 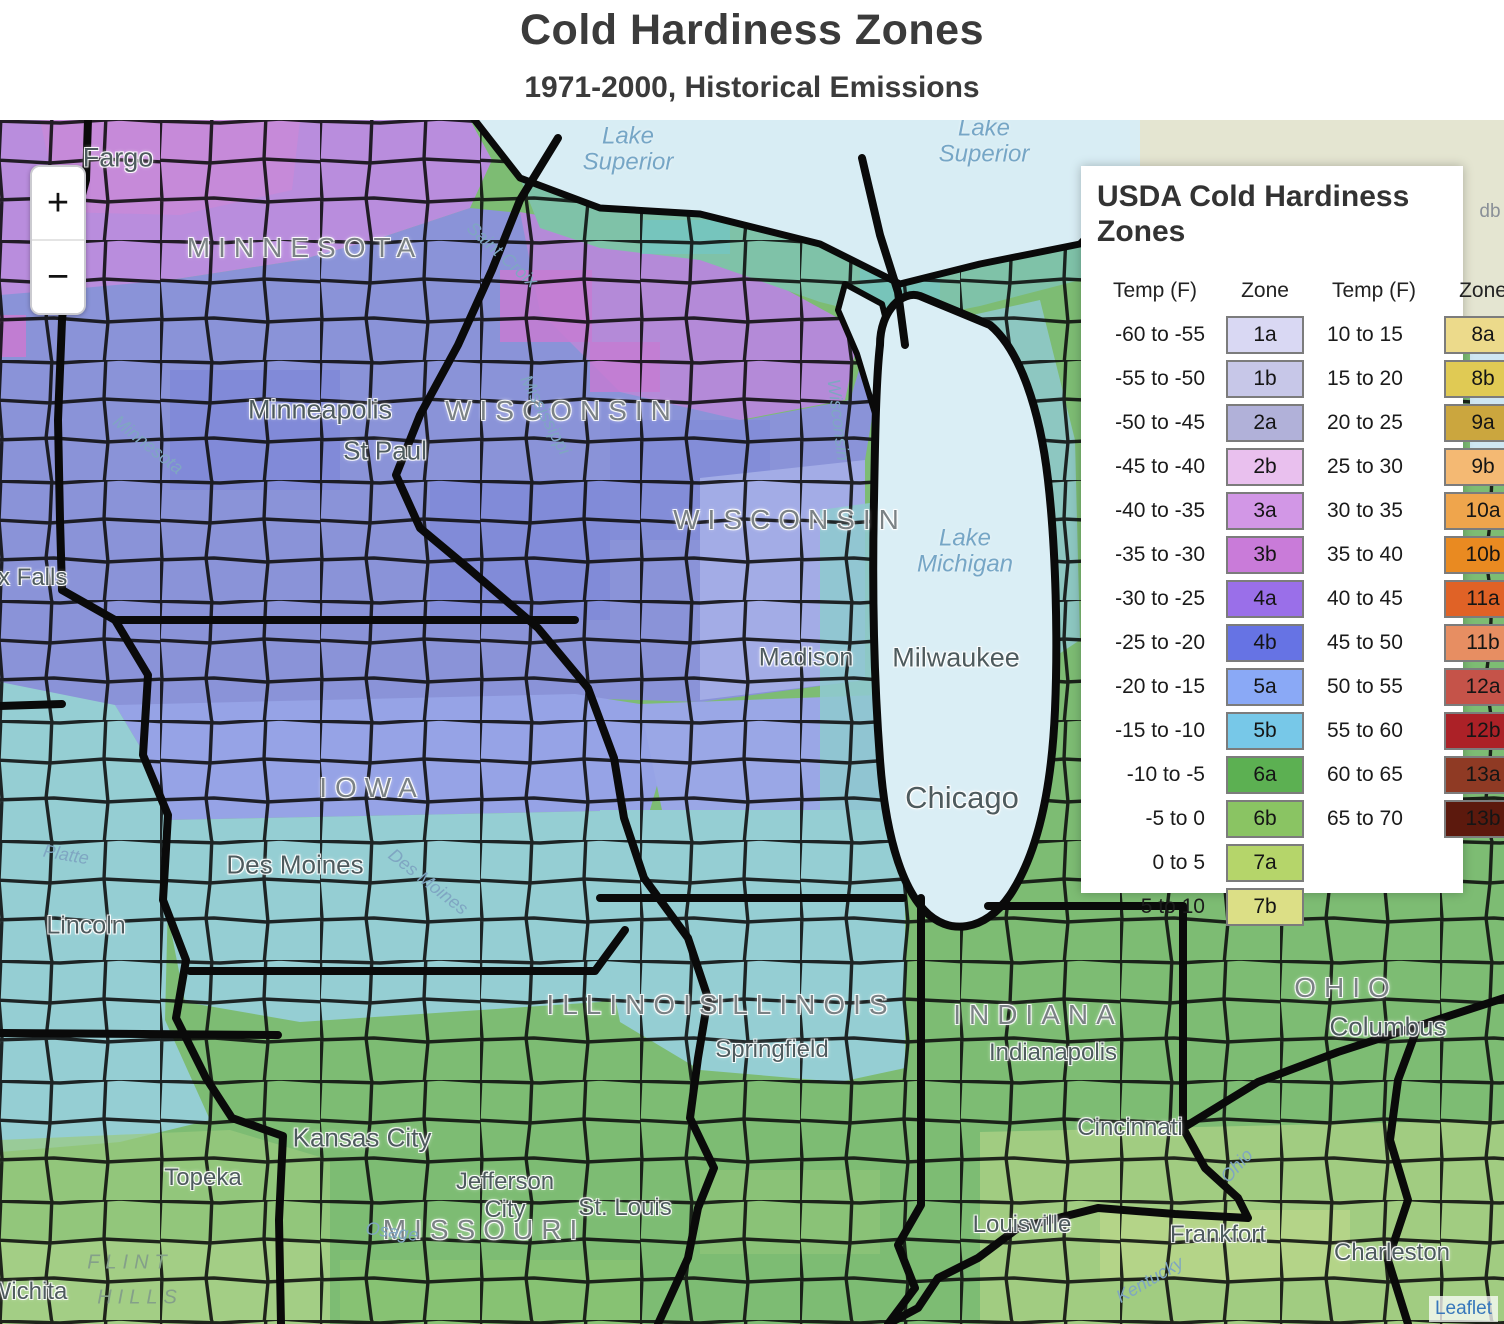 What do you see at coordinates (1253, 214) in the screenshot?
I see `legend-title: USDA Cold Hardiness Zones` at bounding box center [1253, 214].